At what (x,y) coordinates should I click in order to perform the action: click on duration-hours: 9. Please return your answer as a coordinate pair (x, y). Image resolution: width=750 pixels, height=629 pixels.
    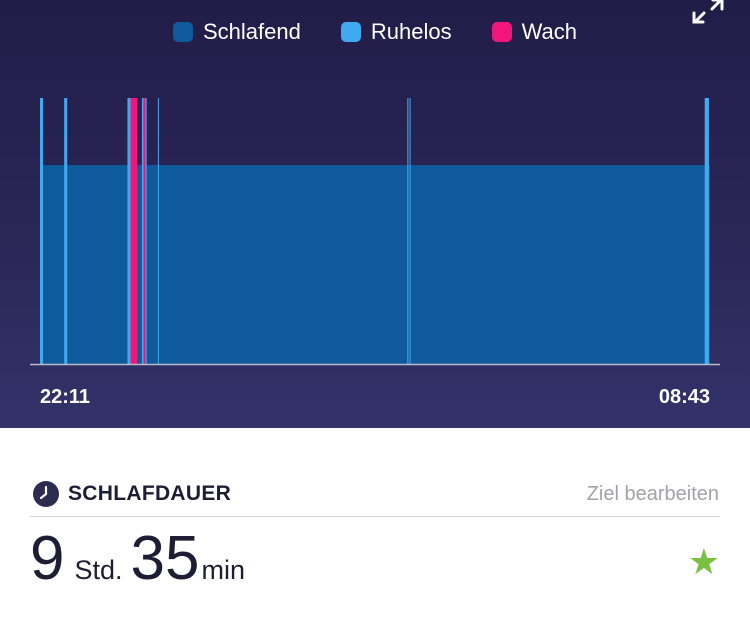
    Looking at the image, I should click on (47, 558).